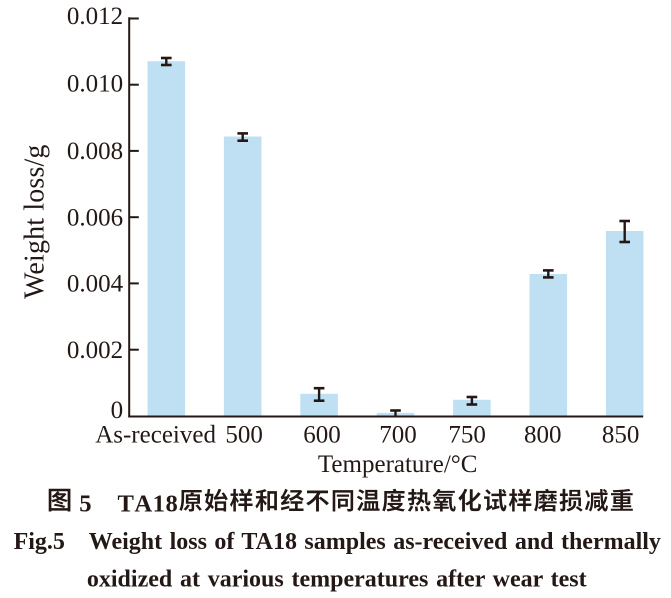  I want to click on svg-text: 600, so click(322, 435).